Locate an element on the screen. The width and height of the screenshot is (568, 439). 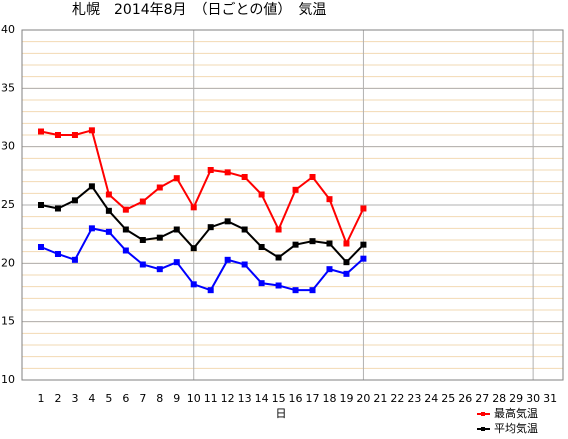
x-tick-label: 20 is located at coordinates (363, 398).